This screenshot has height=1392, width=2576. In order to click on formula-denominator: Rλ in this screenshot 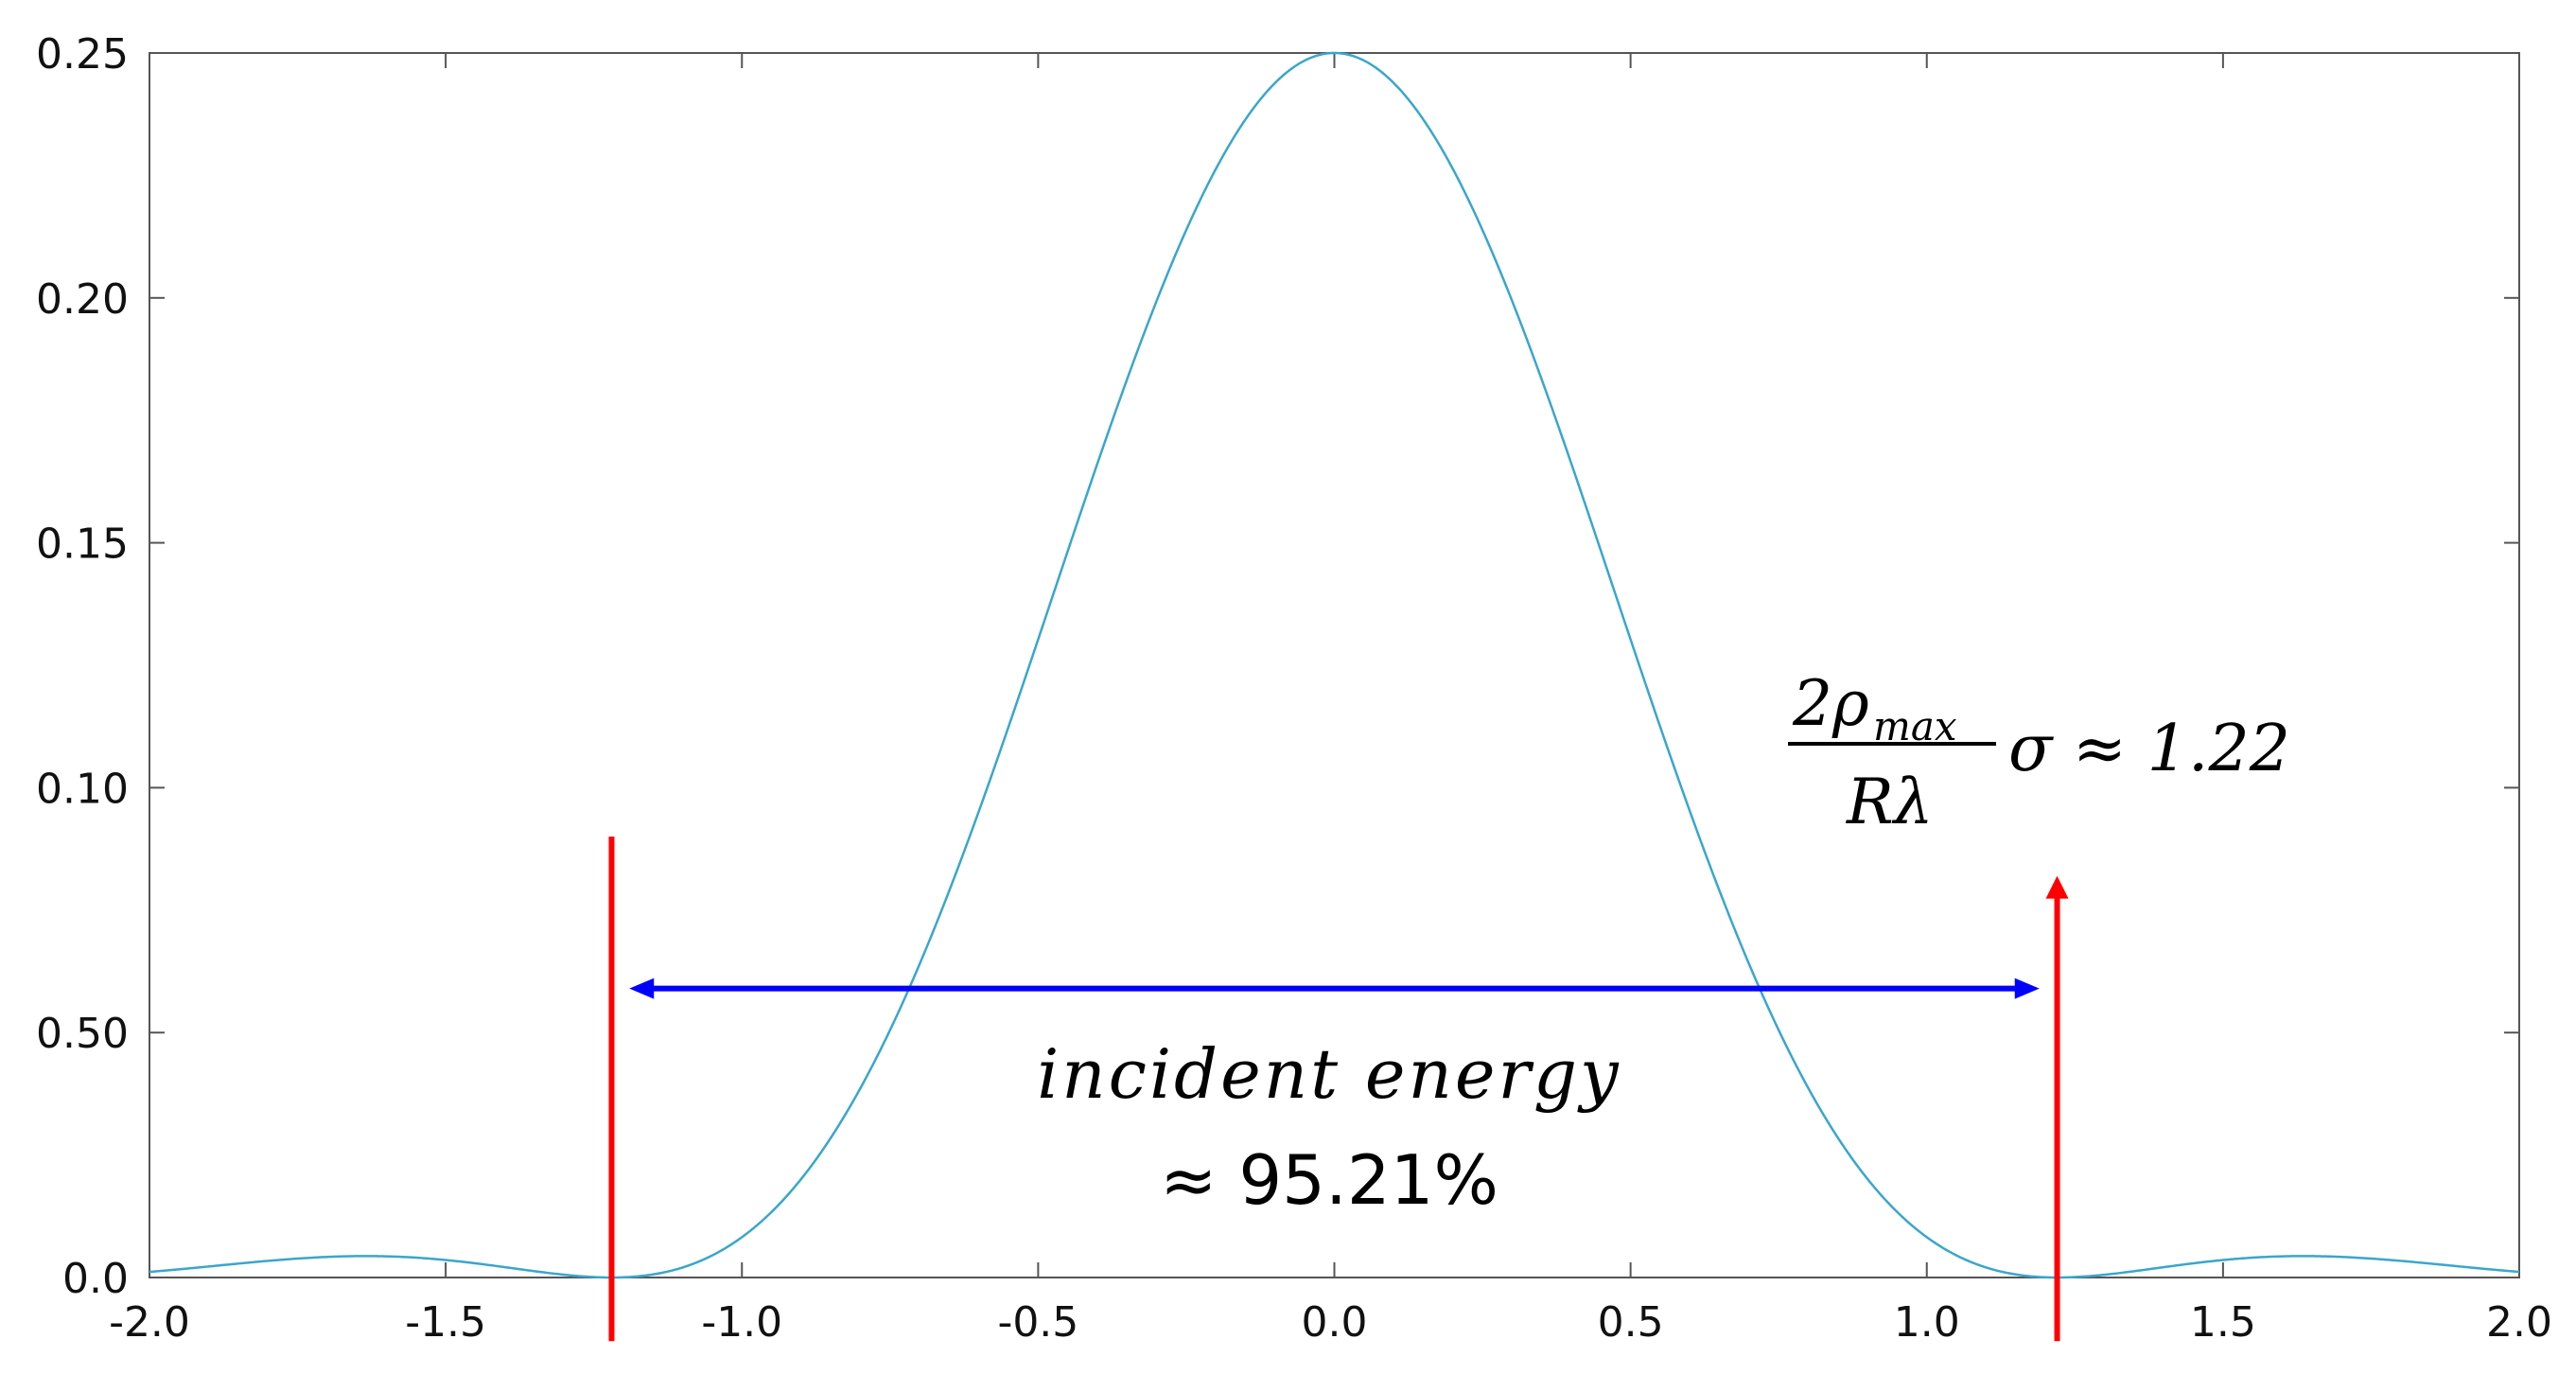, I will do `click(1890, 802)`.